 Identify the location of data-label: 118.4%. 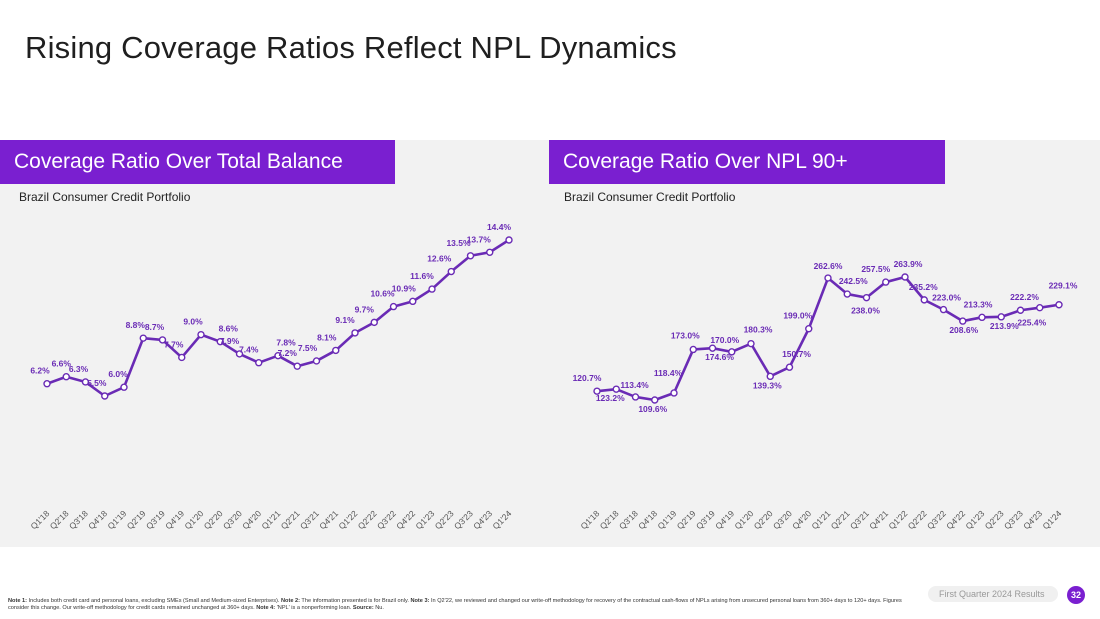
(668, 373).